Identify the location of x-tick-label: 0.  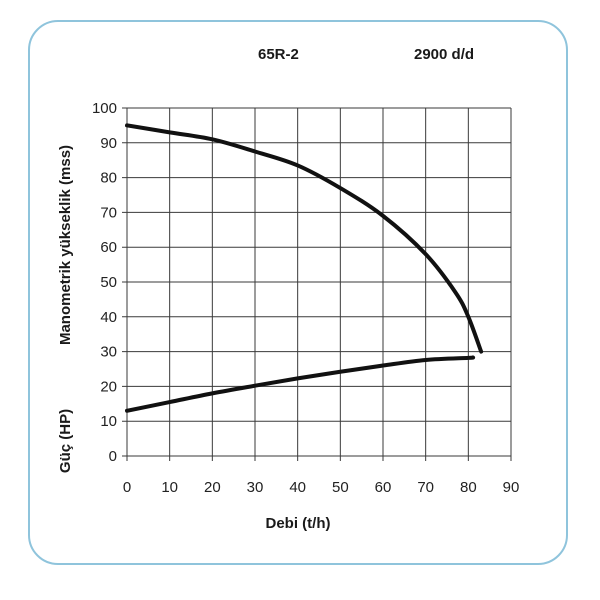
(127, 487).